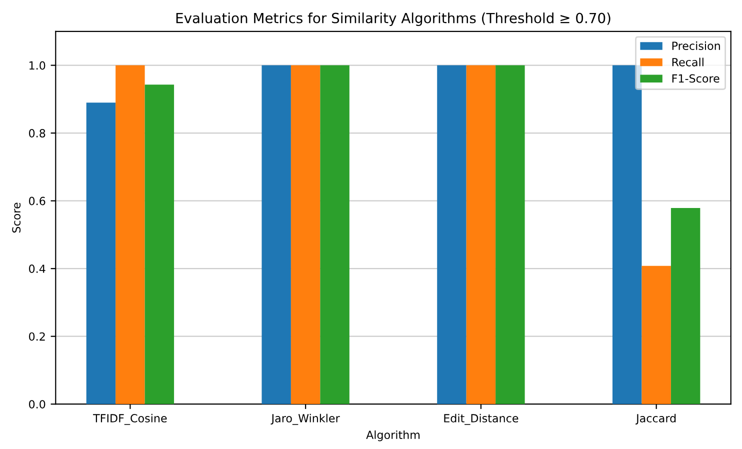 The height and width of the screenshot is (449, 742). What do you see at coordinates (393, 19) in the screenshot?
I see `chart-title: Evaluation Metrics for Similarity Algorithms (Threshold ≥ 0.70)` at bounding box center [393, 19].